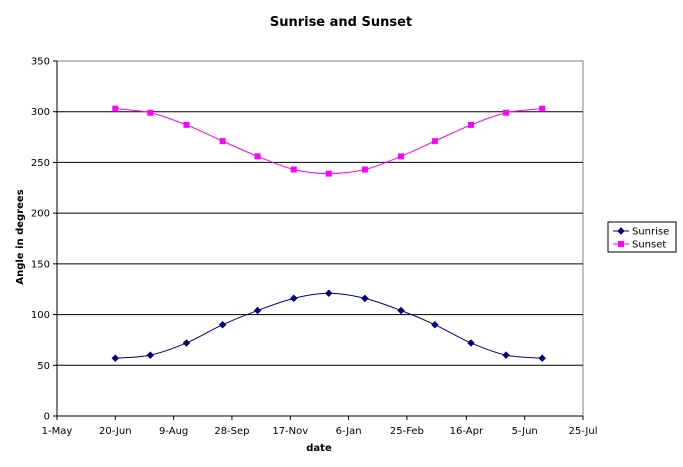 This screenshot has width=683, height=467. Describe the element at coordinates (650, 232) in the screenshot. I see `legend-sunrise-label: Sunrise` at that location.